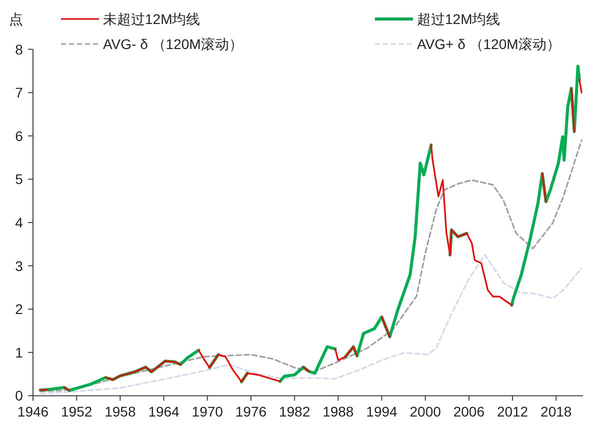 The image size is (614, 428). Describe the element at coordinates (19, 49) in the screenshot. I see `y-tick-label: 8` at that location.